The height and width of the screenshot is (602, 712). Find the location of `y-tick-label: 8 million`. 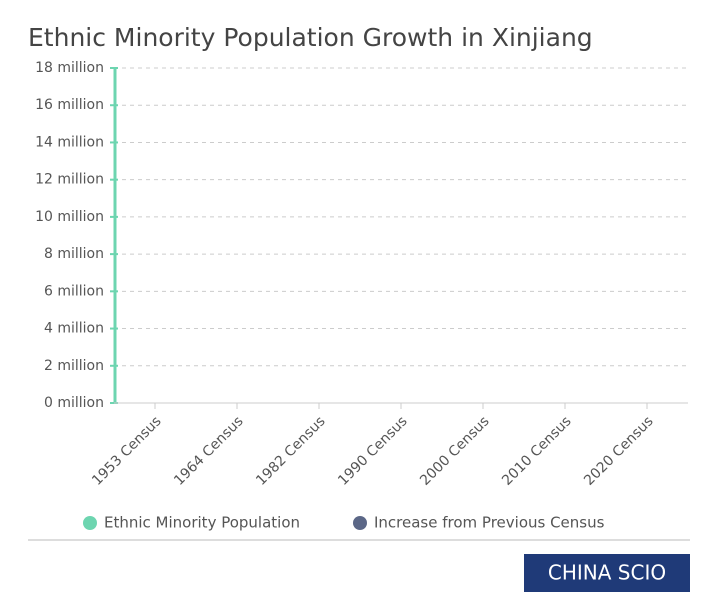

y-tick-label: 8 million is located at coordinates (74, 254).